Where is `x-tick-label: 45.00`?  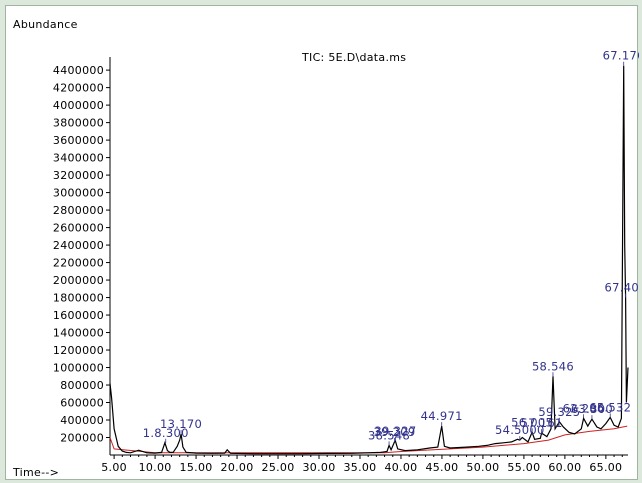 x-tick-label: 45.00 is located at coordinates (441, 467).